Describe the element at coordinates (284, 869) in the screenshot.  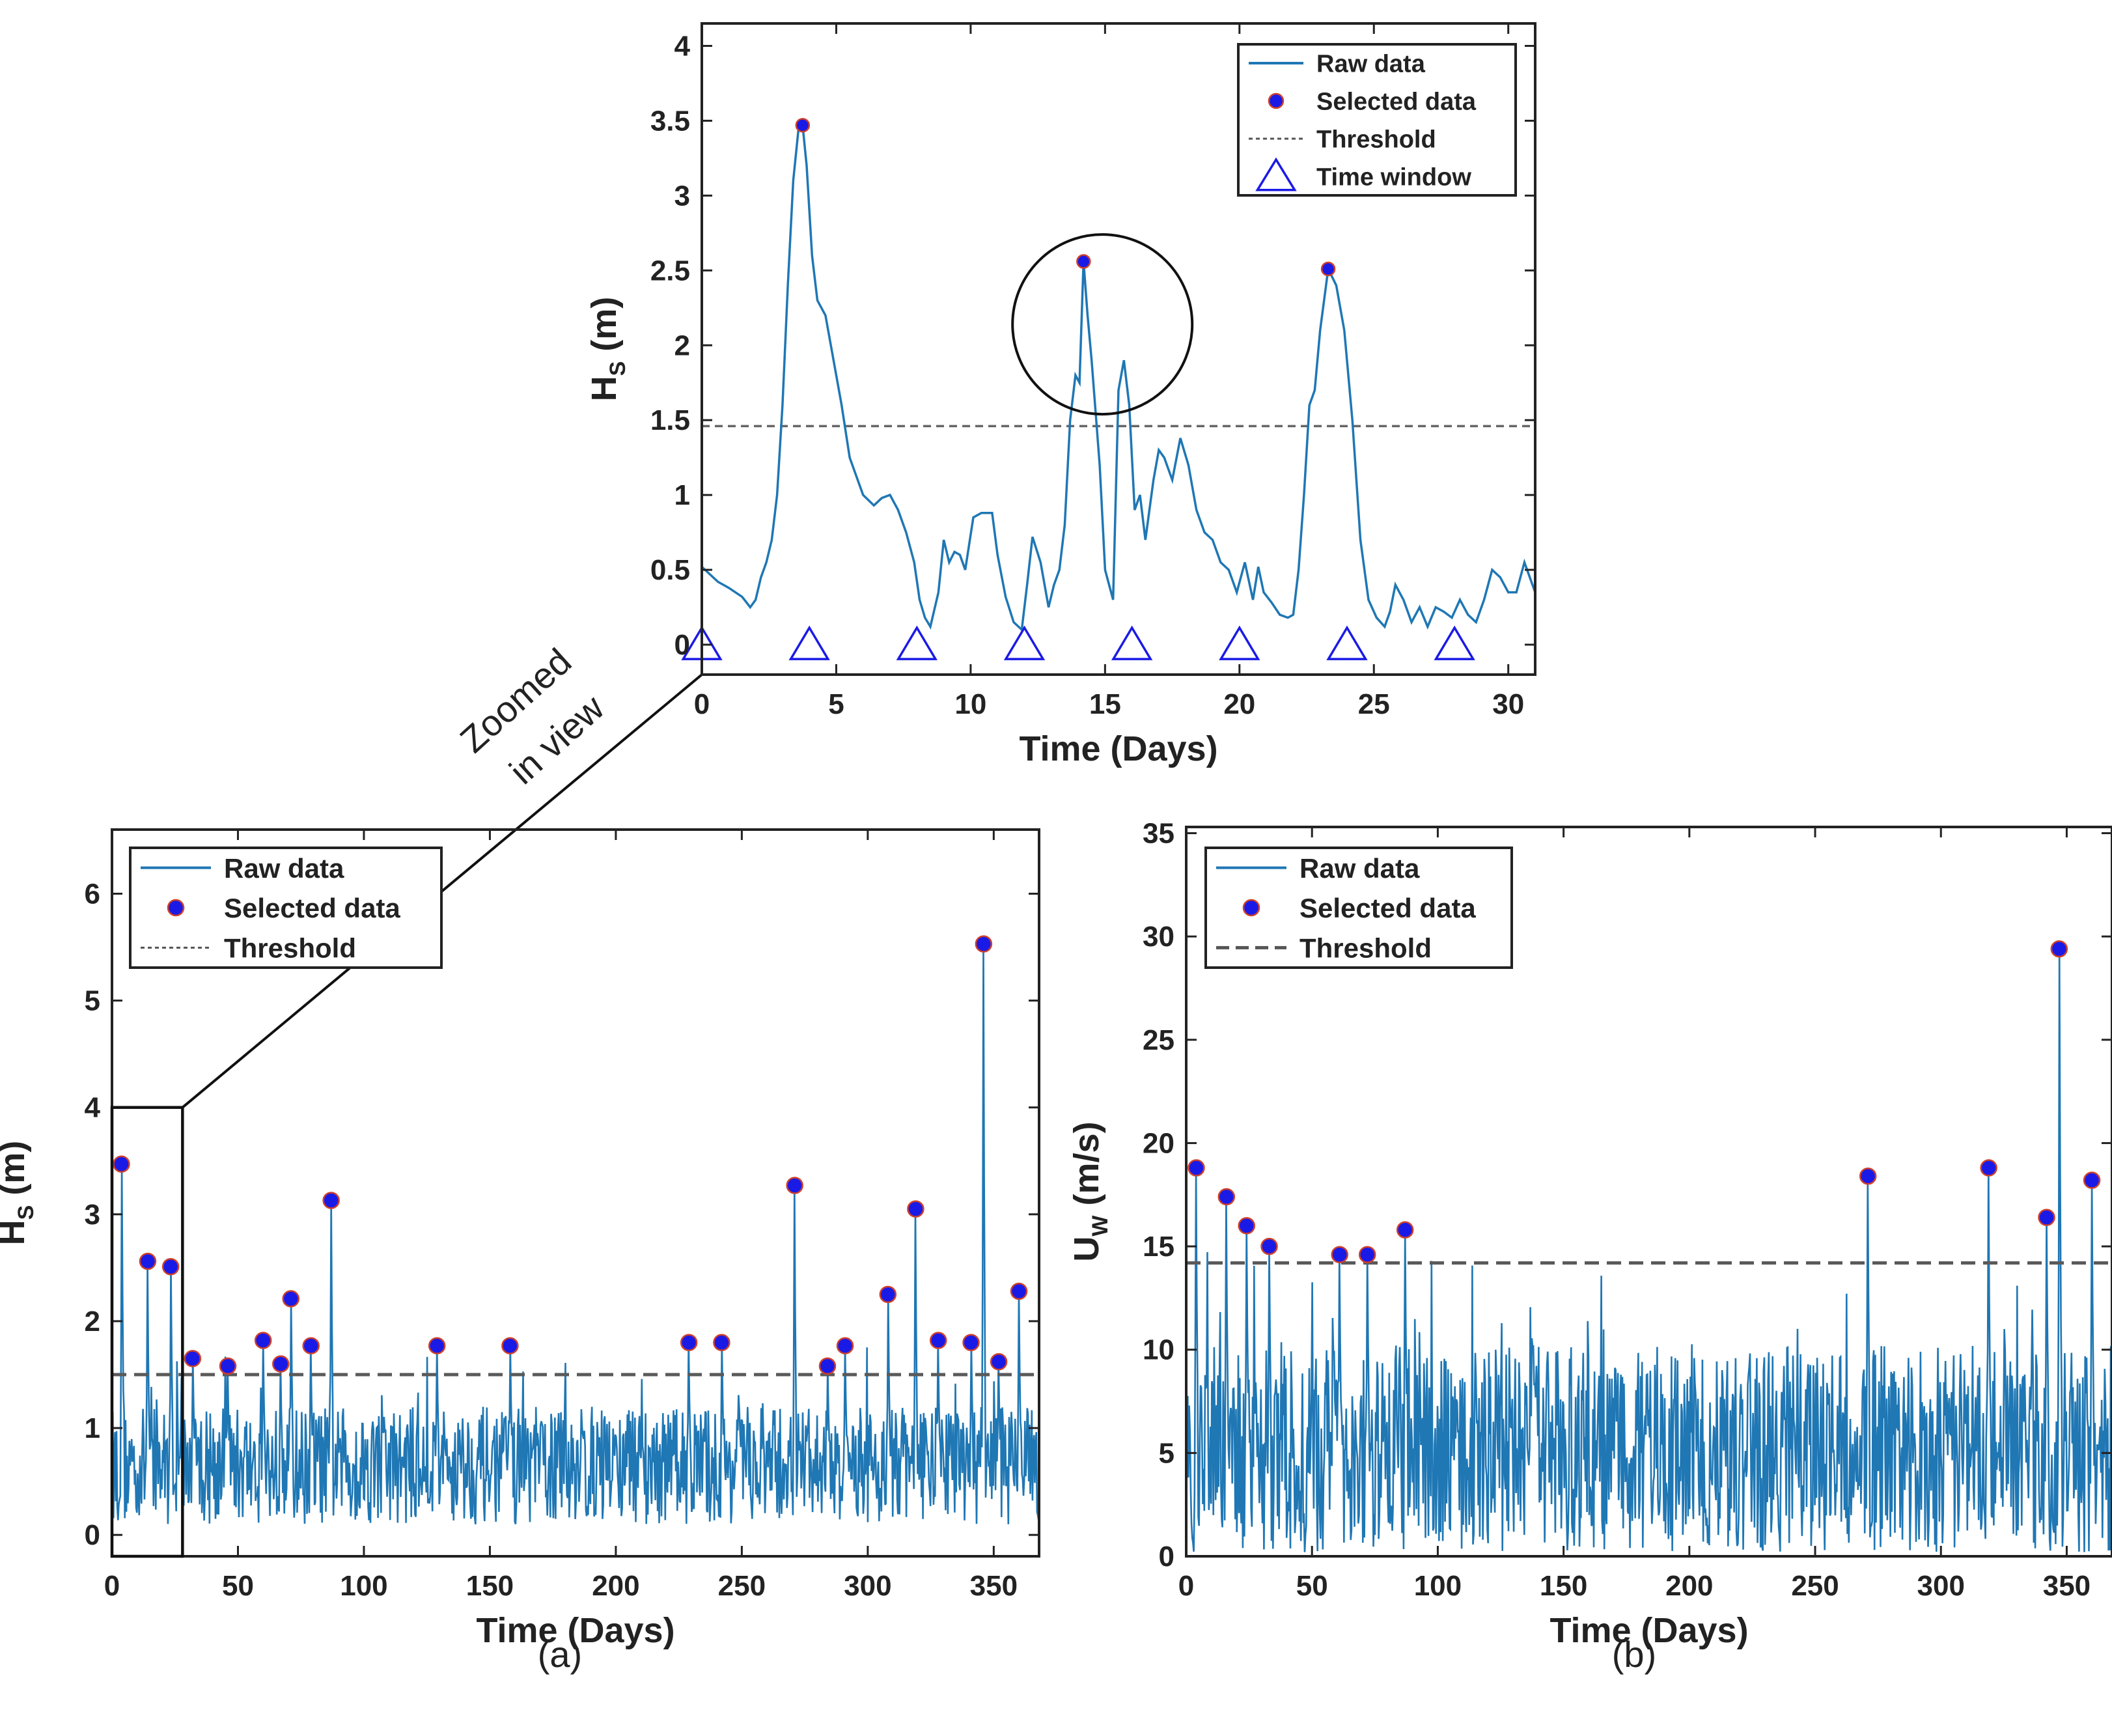
I see `a-legend-label-0: Raw data` at that location.